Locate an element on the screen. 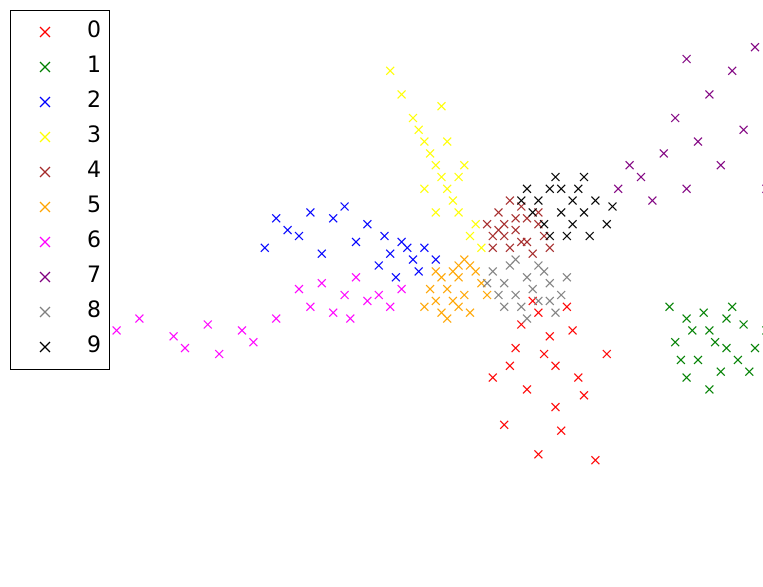  legend-item-6: 6 is located at coordinates (60, 242).